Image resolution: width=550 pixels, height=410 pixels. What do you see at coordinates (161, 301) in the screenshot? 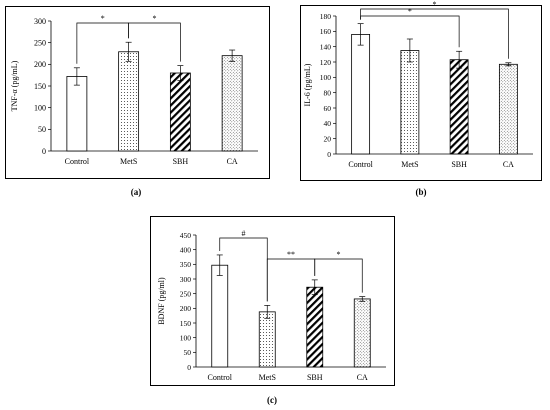
I see `y-axis-label: BDNF (pg/ml)` at bounding box center [161, 301].